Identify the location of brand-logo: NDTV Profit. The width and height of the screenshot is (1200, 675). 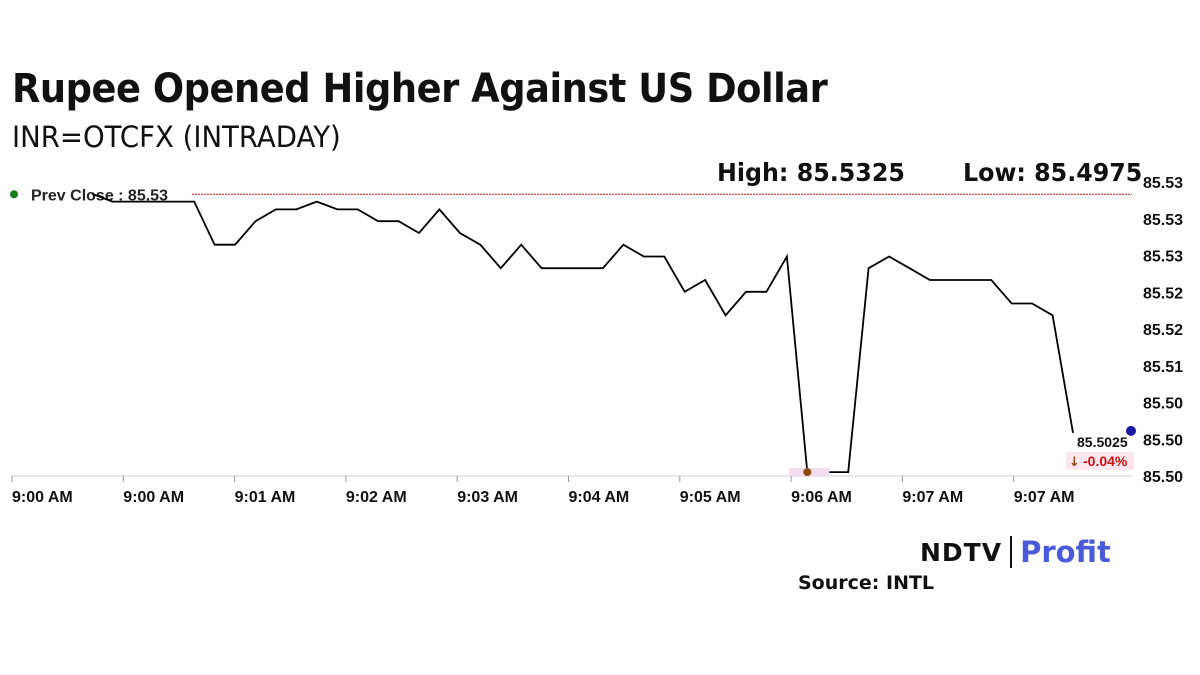
(1015, 552).